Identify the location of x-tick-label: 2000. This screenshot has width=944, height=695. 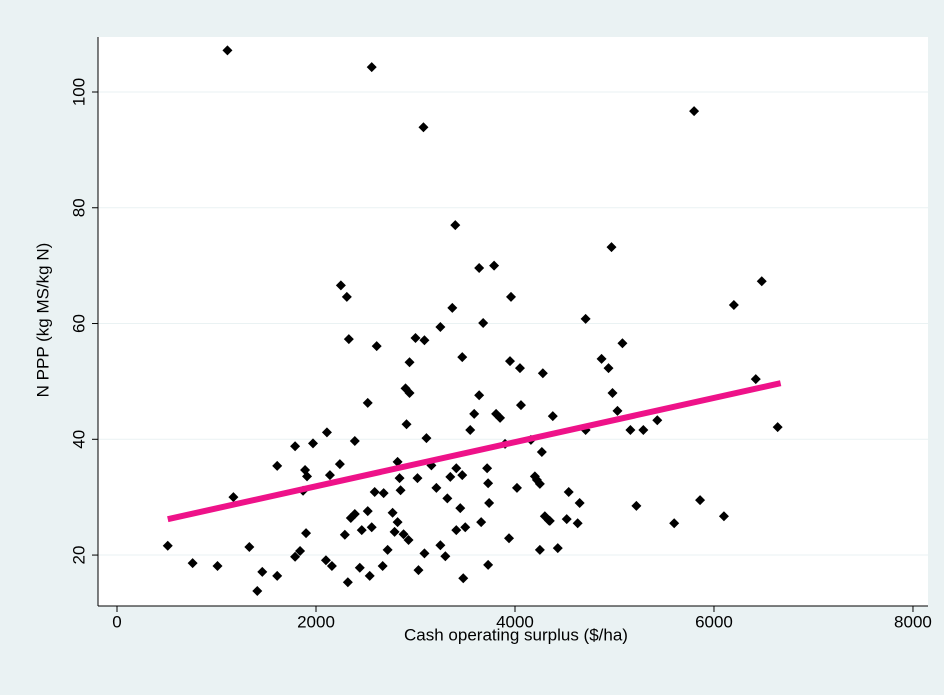
(316, 621).